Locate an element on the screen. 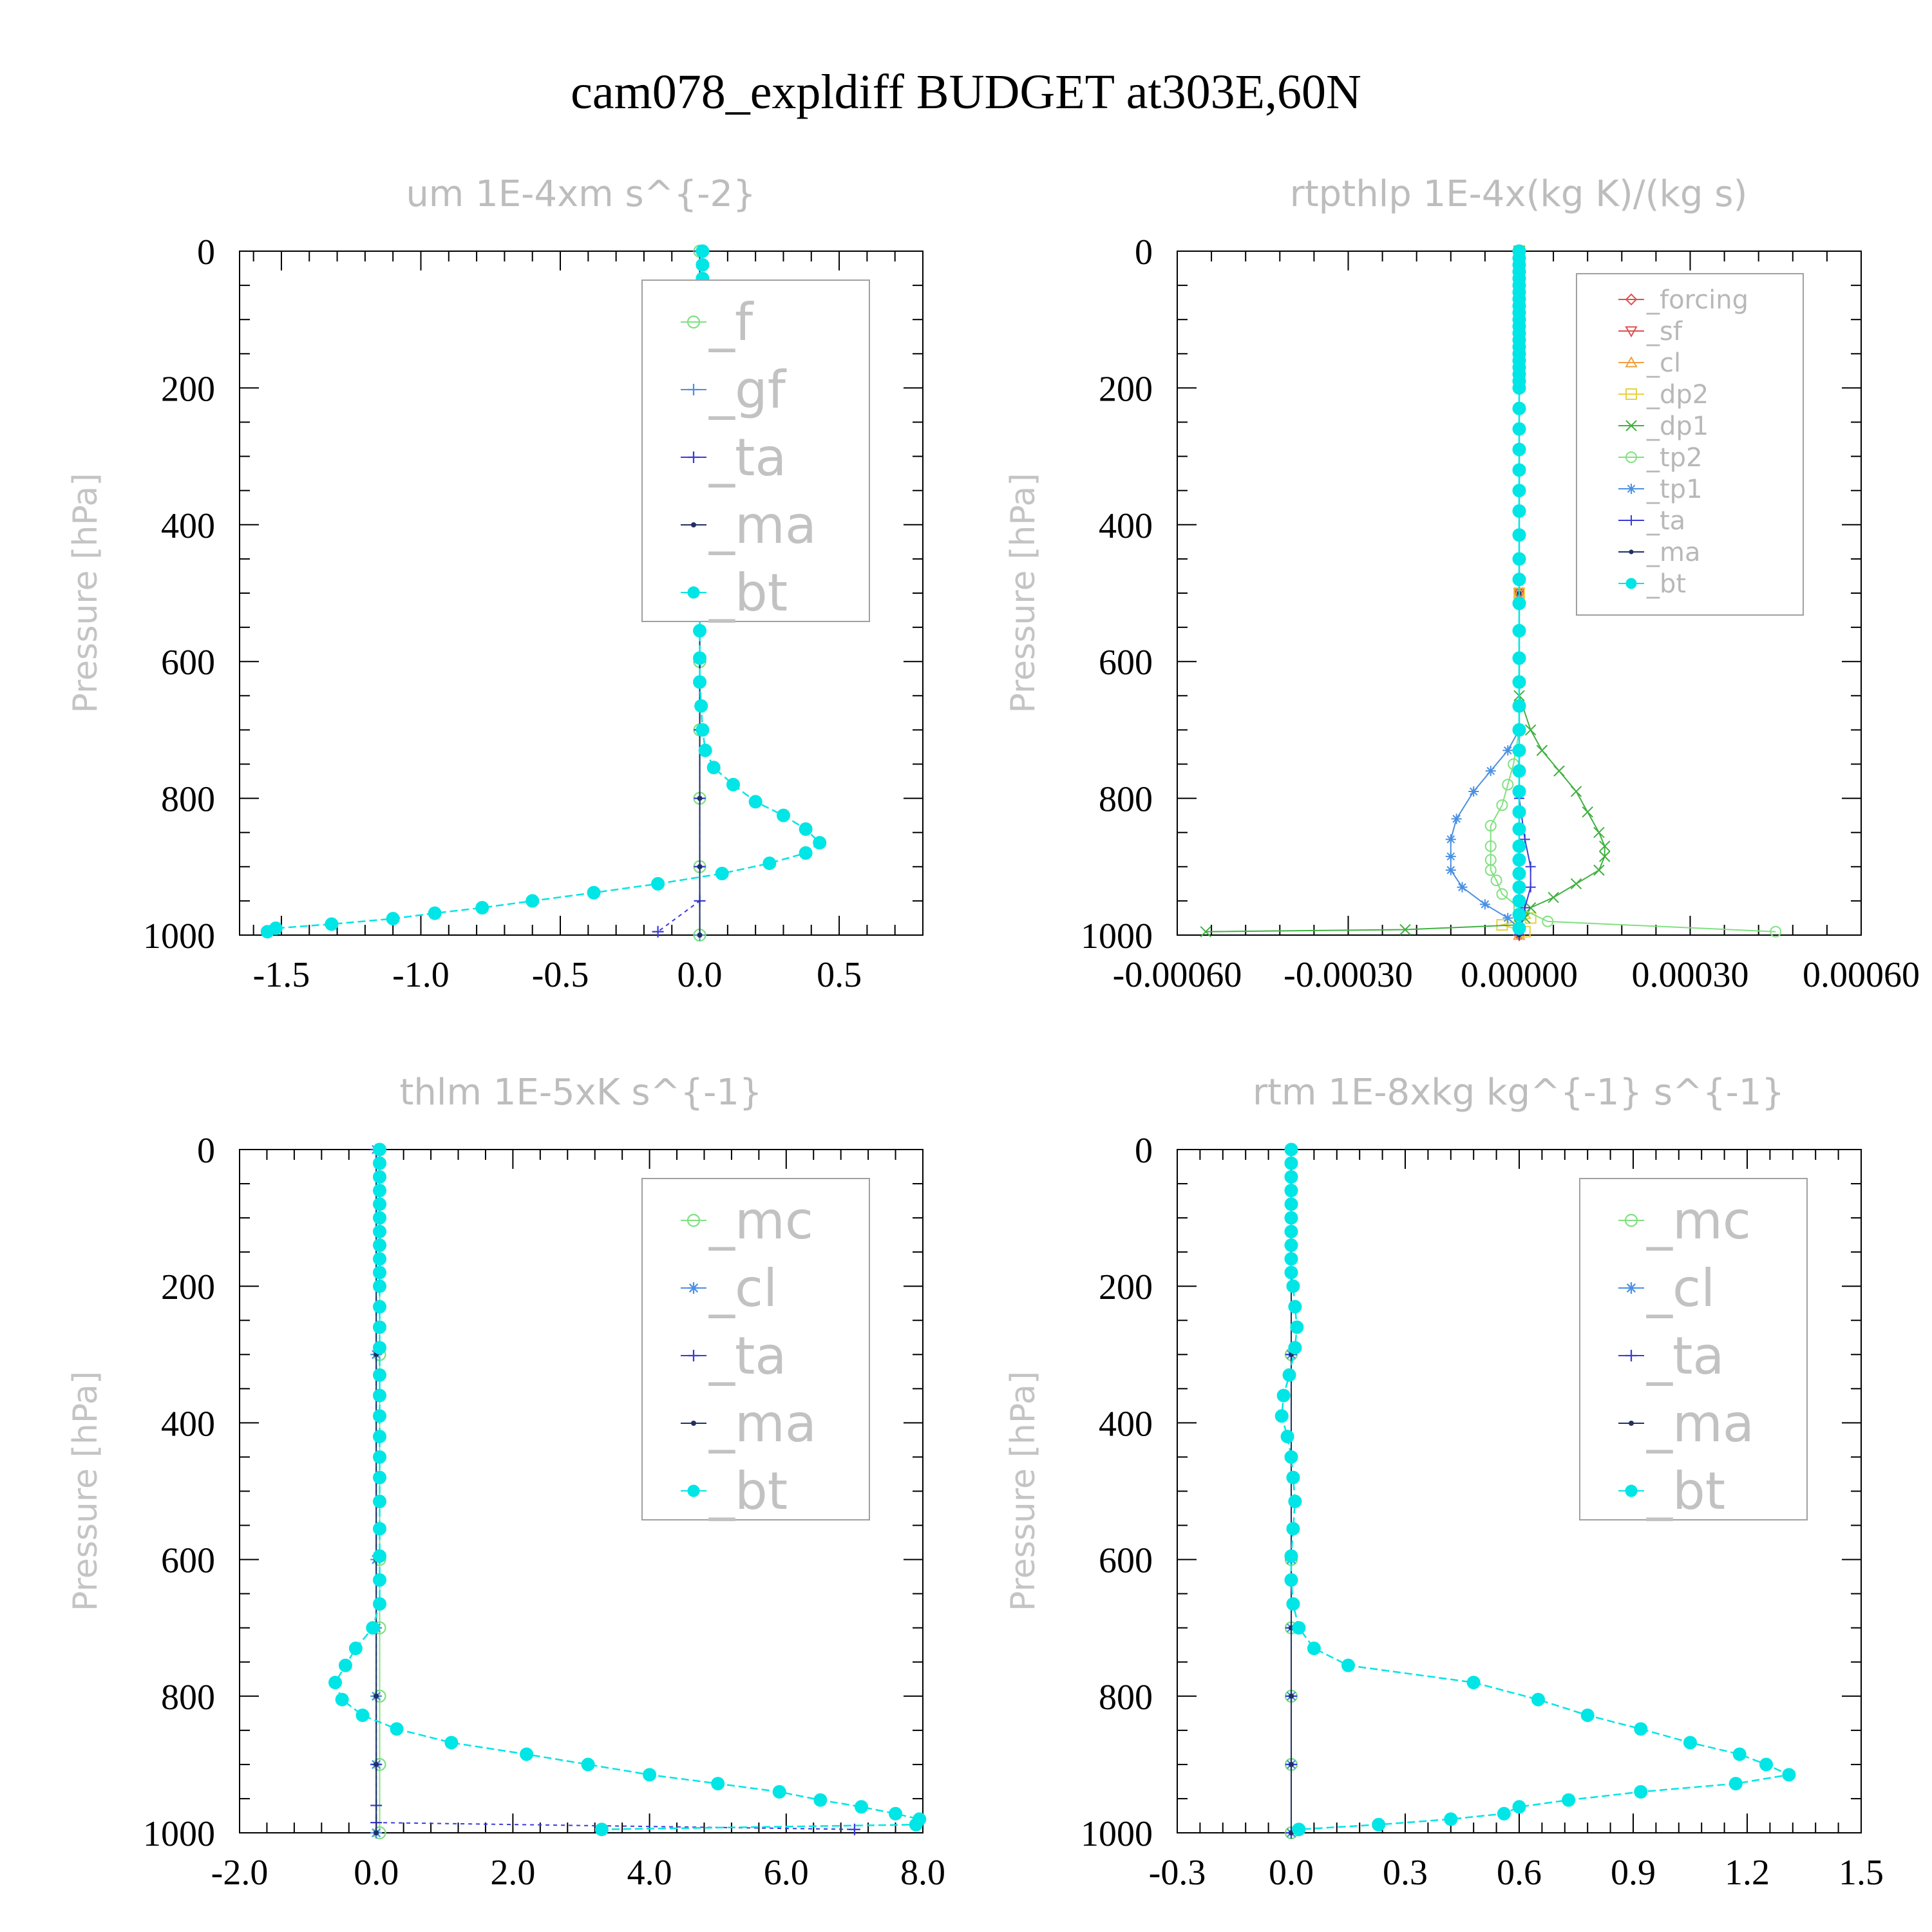 The height and width of the screenshot is (1932, 1932). x-tick-label: 0.00000 is located at coordinates (1519, 975).